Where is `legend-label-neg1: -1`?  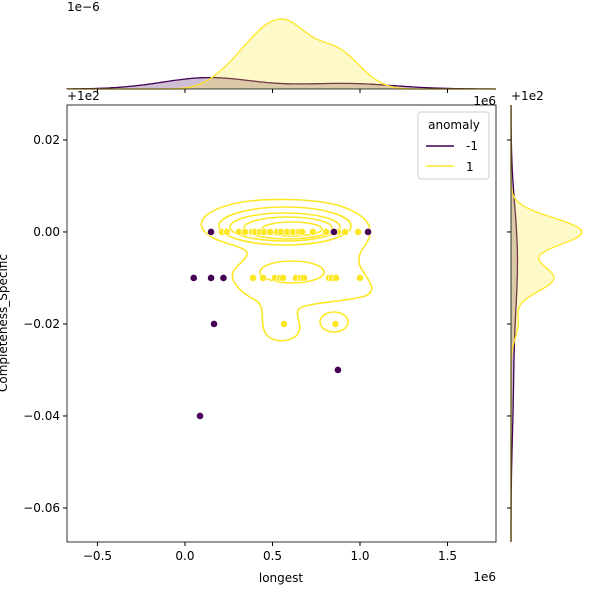 legend-label-neg1: -1 is located at coordinates (472, 146).